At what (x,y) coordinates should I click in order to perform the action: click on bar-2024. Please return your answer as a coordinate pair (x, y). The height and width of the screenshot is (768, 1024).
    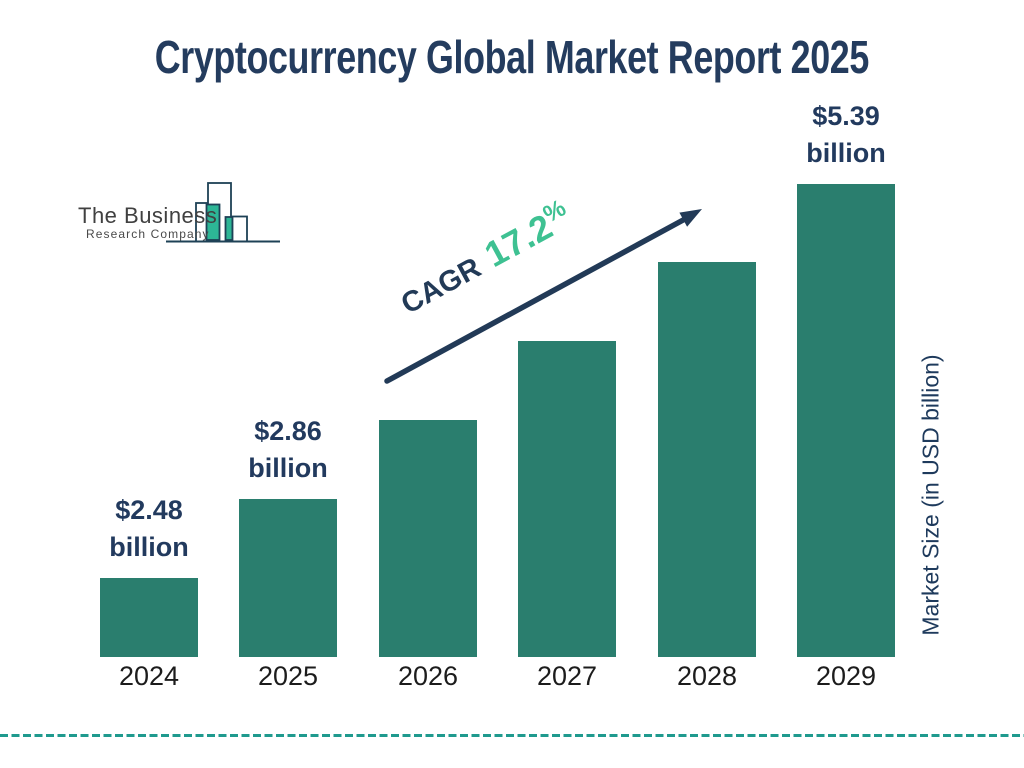
    Looking at the image, I should click on (149, 617).